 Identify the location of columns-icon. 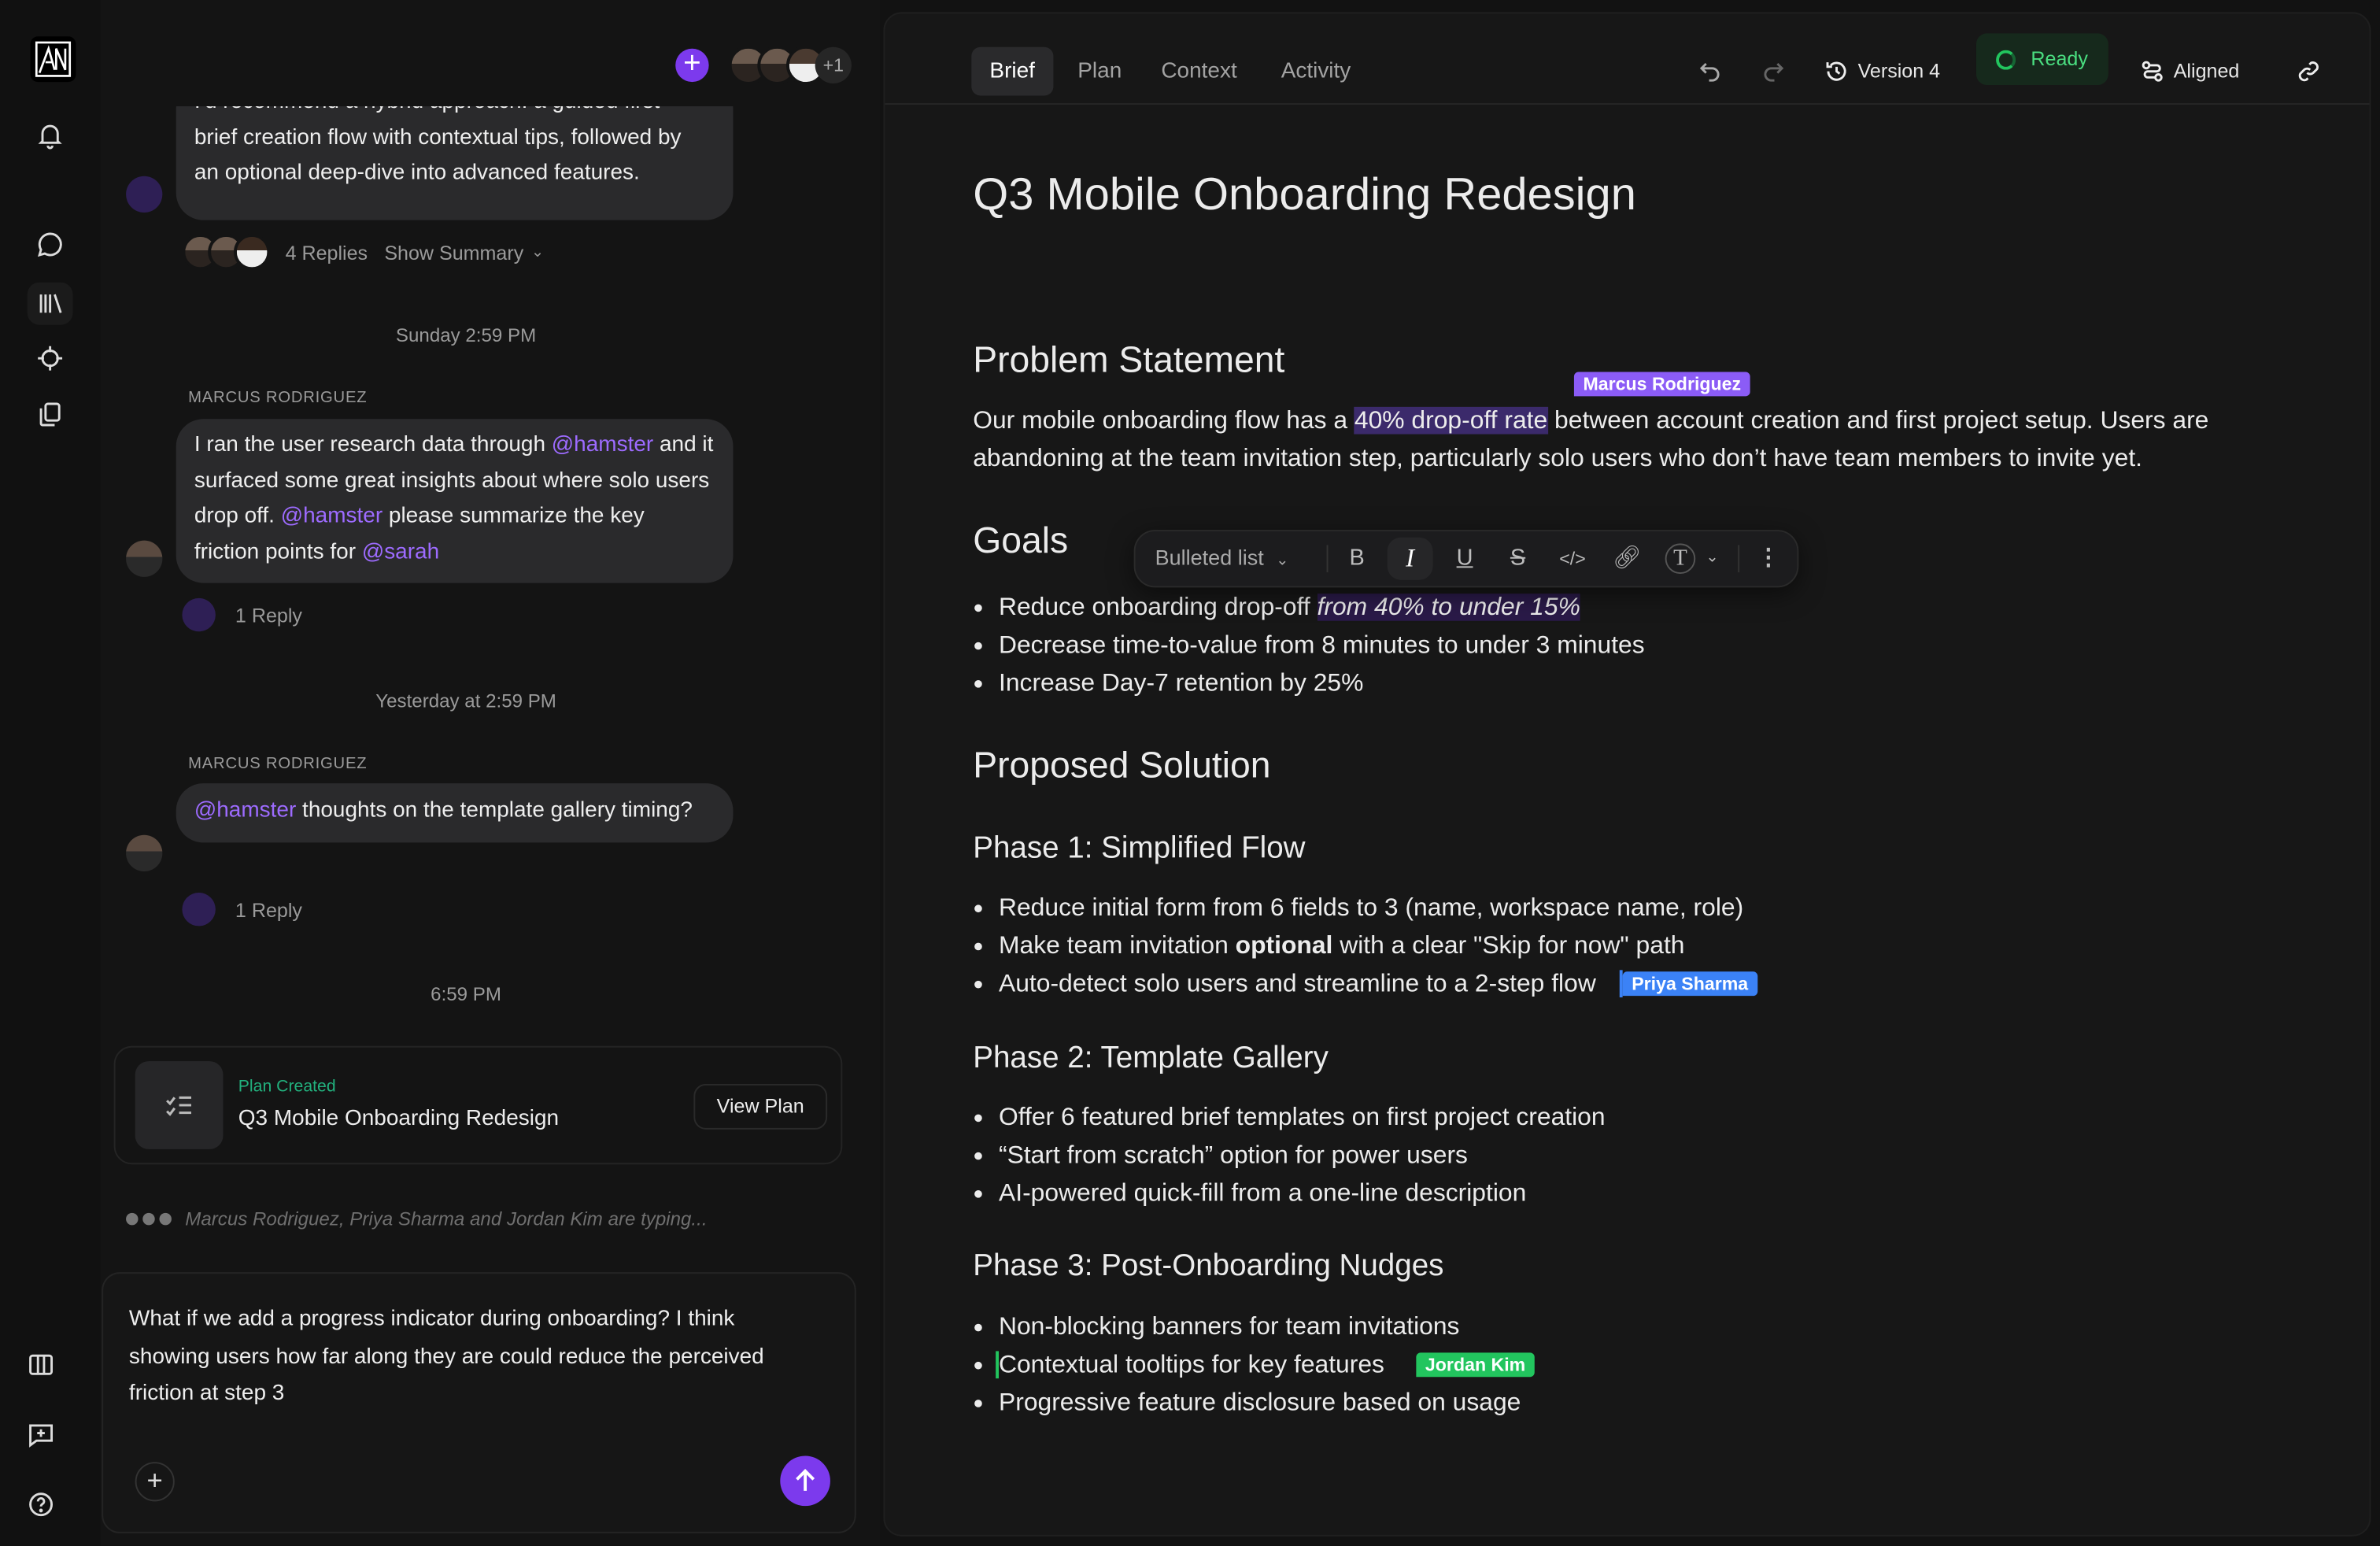
(41, 1364).